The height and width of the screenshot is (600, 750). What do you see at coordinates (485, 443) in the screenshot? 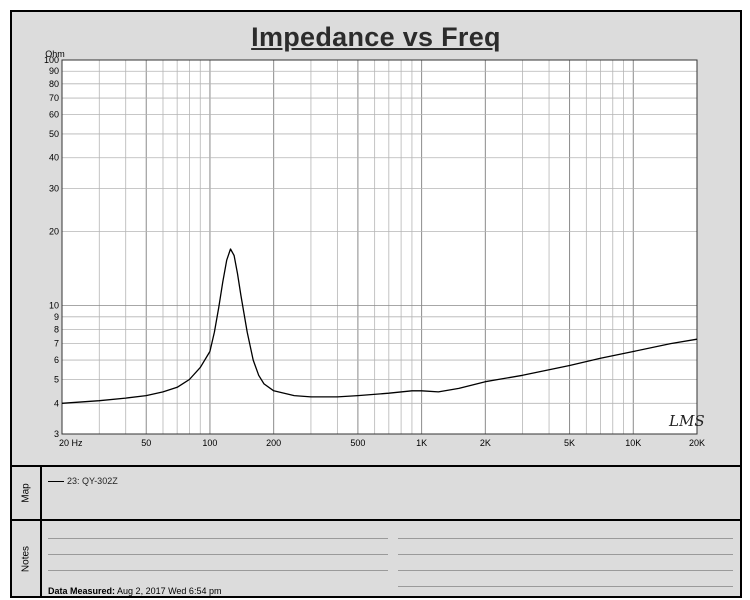
I see `x-tick-label: 2K` at bounding box center [485, 443].